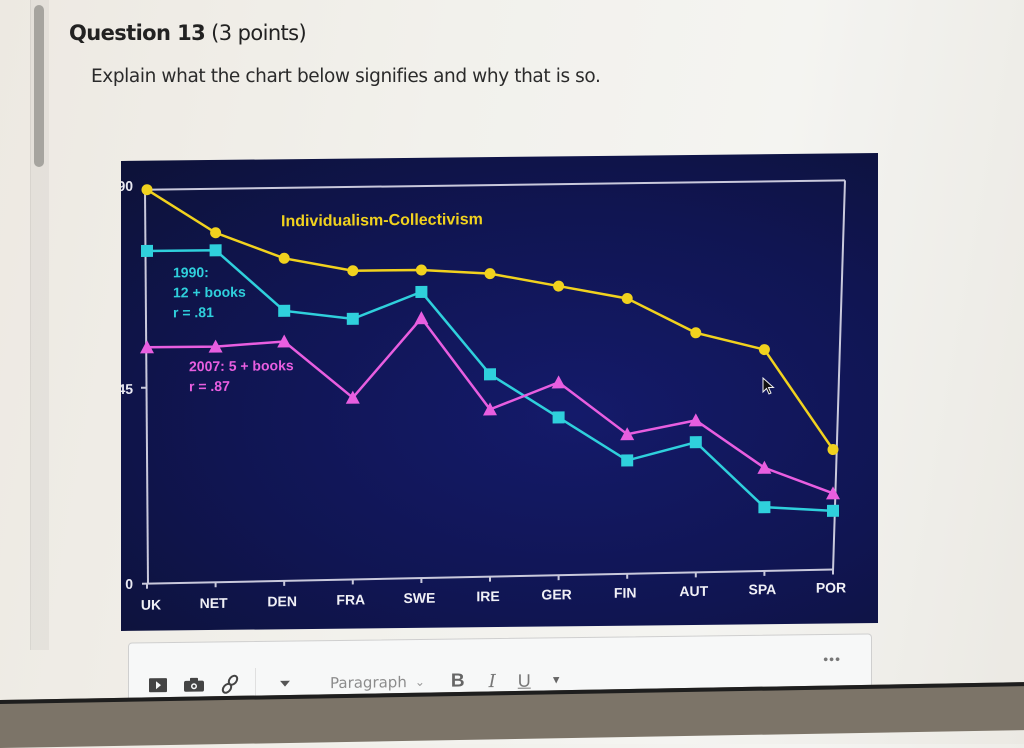  What do you see at coordinates (832, 659) in the screenshot?
I see `more-options-button: •••` at bounding box center [832, 659].